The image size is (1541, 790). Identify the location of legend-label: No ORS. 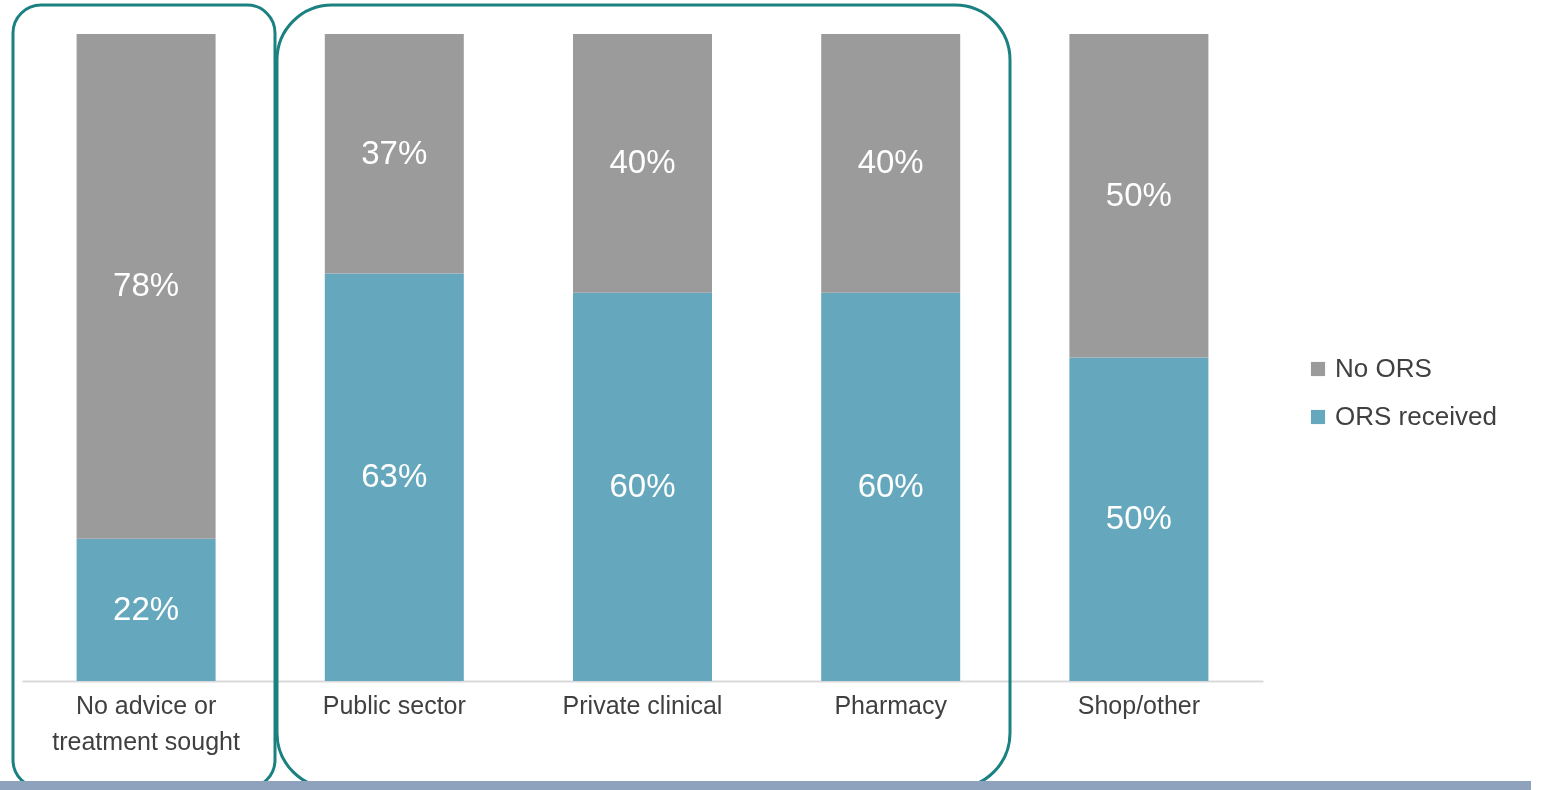
(1383, 368).